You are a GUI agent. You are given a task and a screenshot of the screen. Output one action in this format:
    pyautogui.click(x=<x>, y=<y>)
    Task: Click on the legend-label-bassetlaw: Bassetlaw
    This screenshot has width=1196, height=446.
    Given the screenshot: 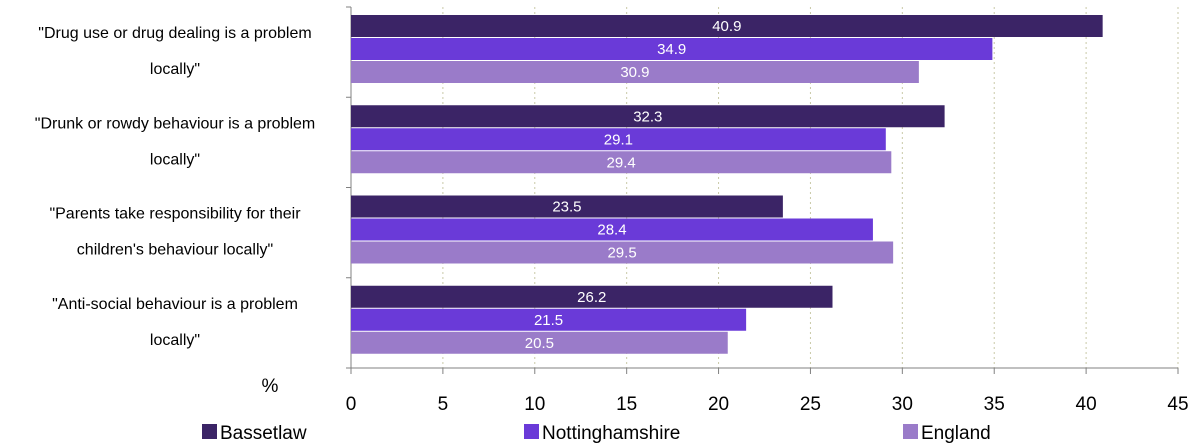 What is the action you would take?
    pyautogui.click(x=263, y=433)
    